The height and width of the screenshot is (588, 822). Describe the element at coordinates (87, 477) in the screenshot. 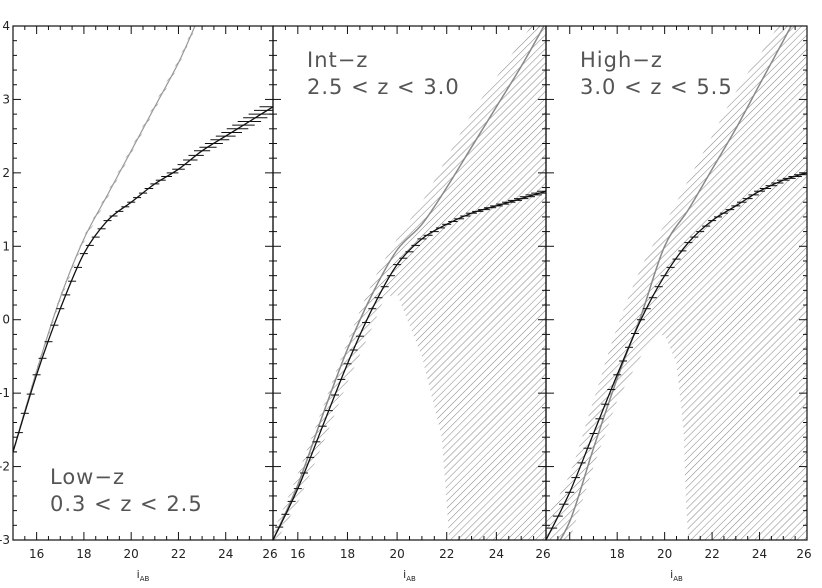

I see `panel-label-line-1: Low−z` at that location.